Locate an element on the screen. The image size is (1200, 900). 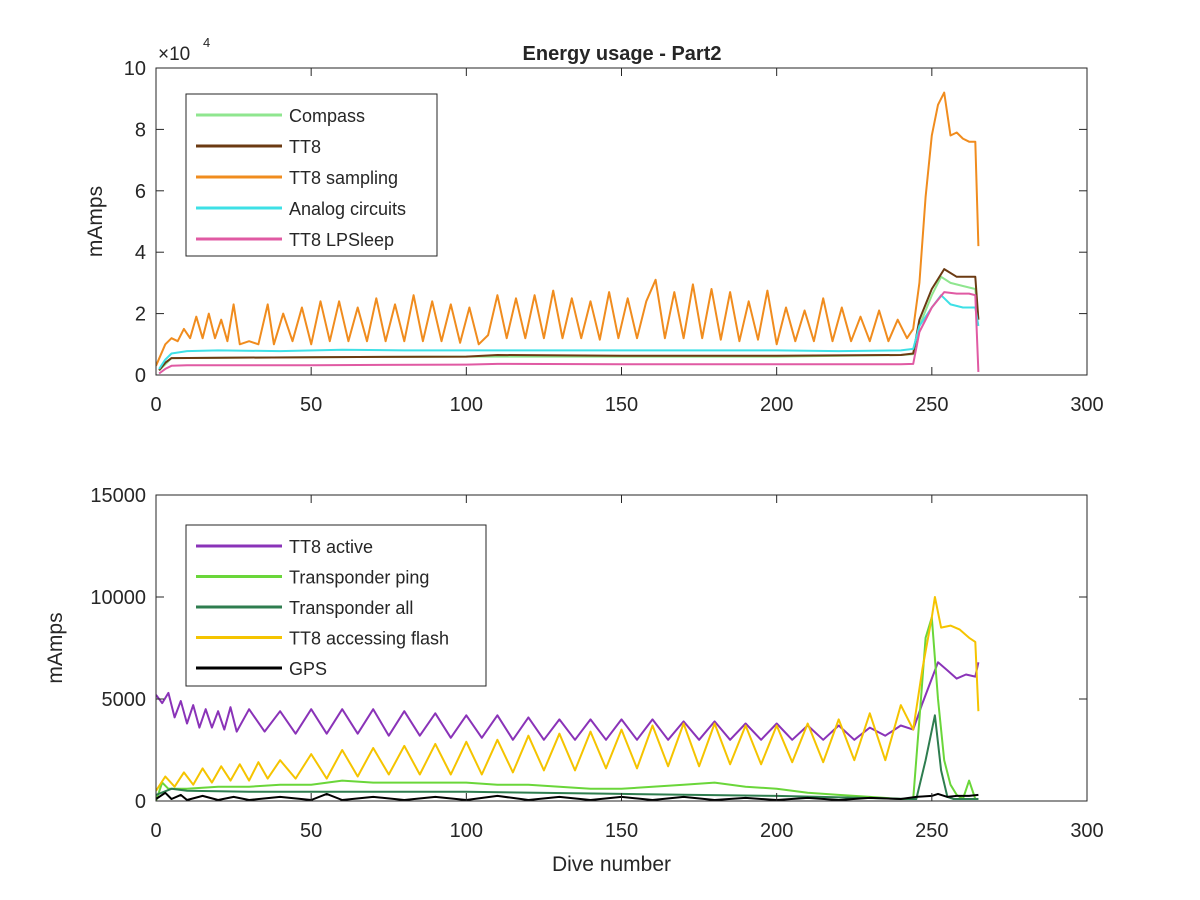
x-axis-label: Dive number is located at coordinates (611, 864).